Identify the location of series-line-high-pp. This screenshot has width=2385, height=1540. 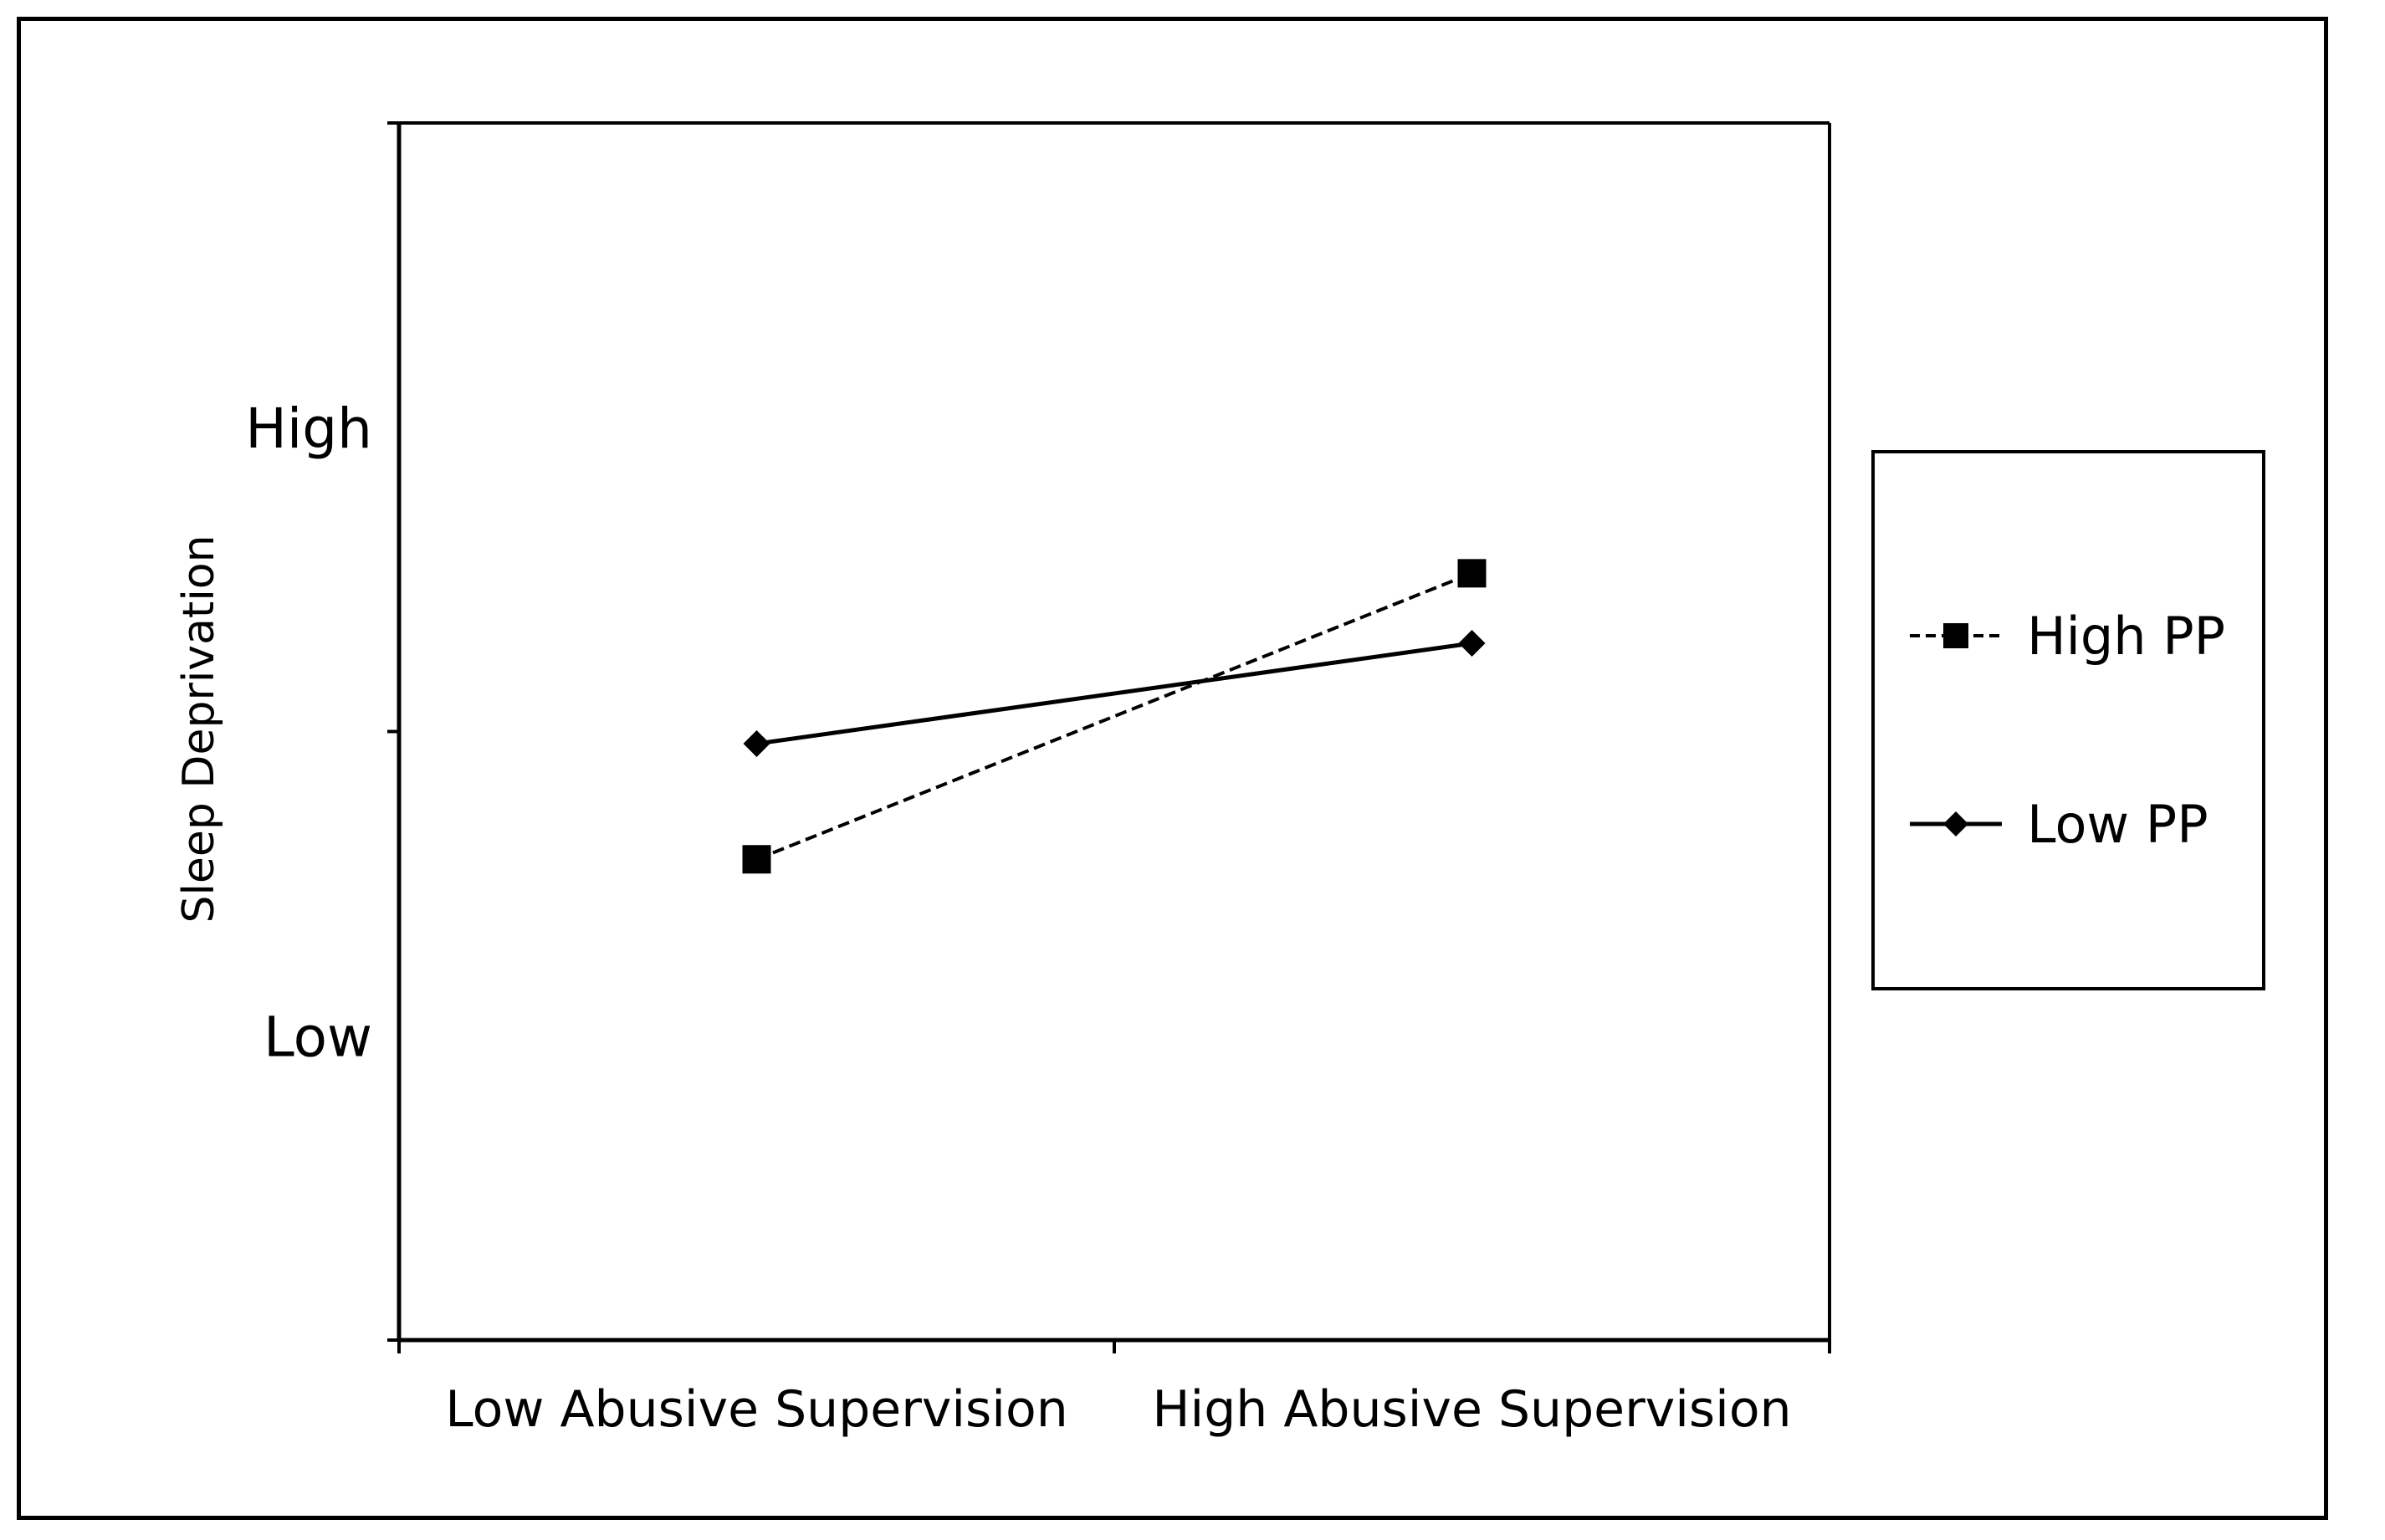
(1114, 717).